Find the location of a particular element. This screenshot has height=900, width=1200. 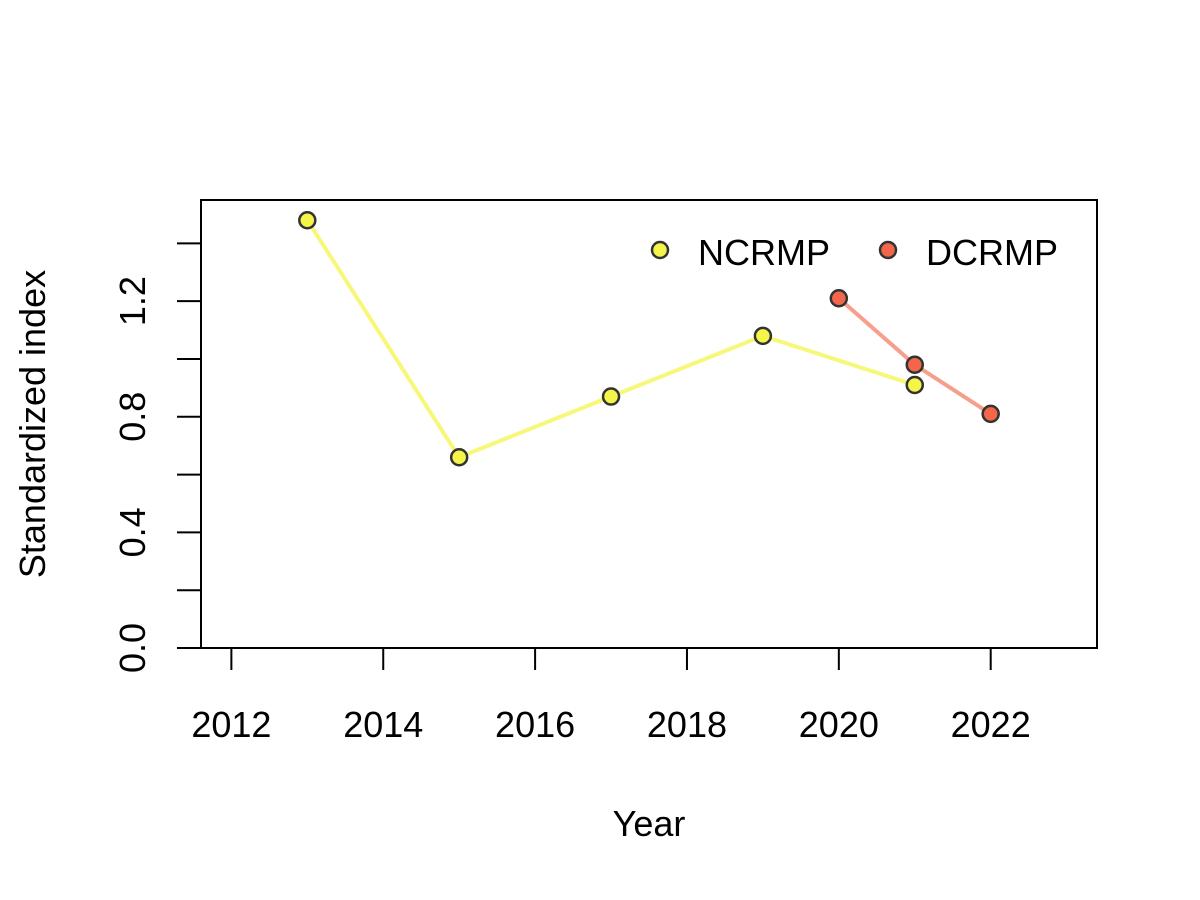

x-axis: 2012 2014 2016 2018 2020 2022 is located at coordinates (611, 696).